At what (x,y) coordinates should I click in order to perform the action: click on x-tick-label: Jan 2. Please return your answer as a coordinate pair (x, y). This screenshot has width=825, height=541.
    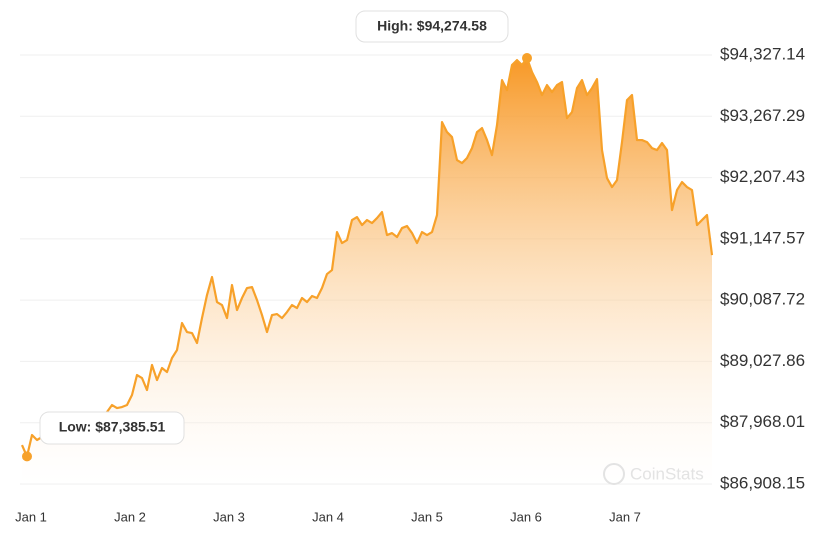
    Looking at the image, I should click on (130, 516).